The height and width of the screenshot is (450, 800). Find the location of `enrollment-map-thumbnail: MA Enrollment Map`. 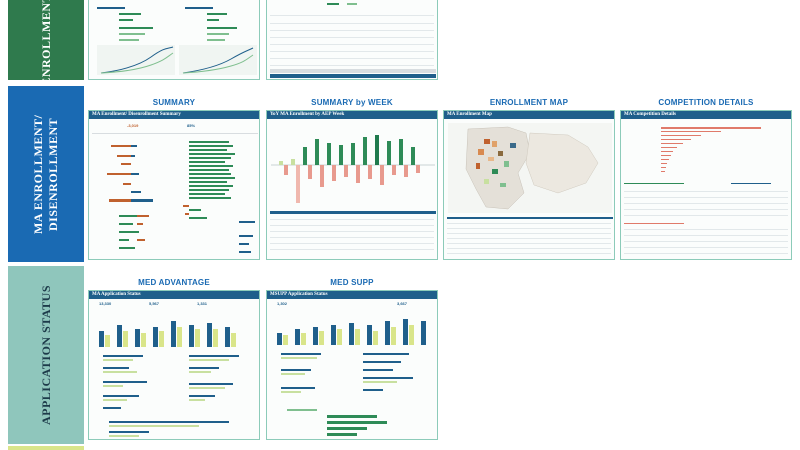

enrollment-map-thumbnail: MA Enrollment Map is located at coordinates (529, 185).